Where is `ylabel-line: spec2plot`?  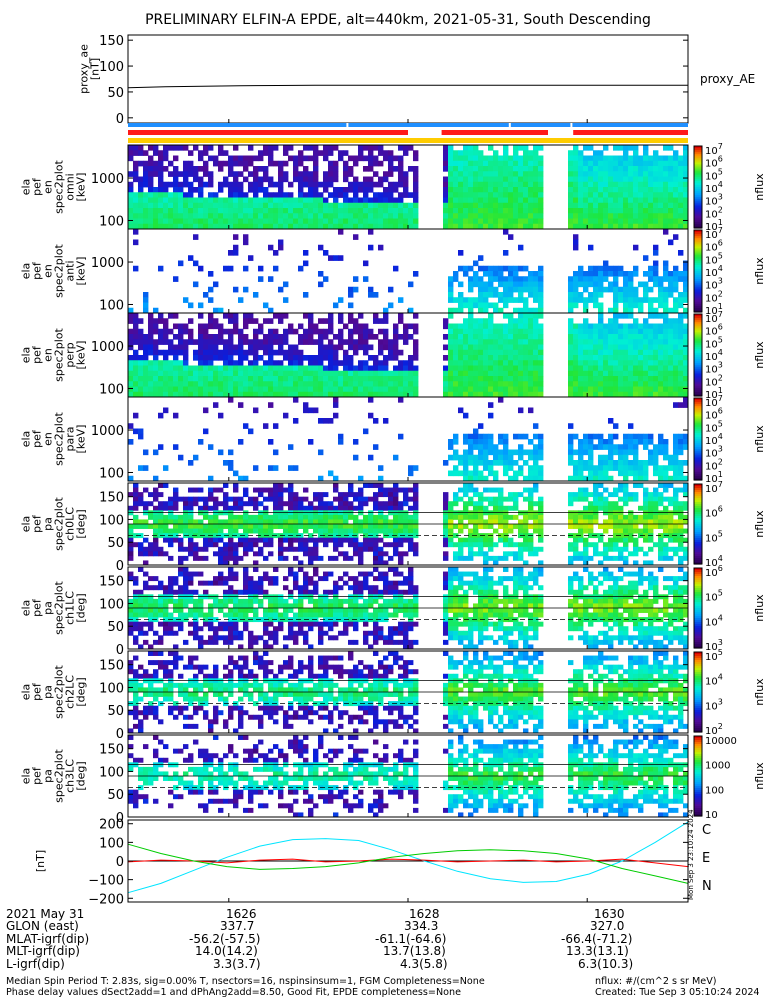 ylabel-line: spec2plot is located at coordinates (59, 271).